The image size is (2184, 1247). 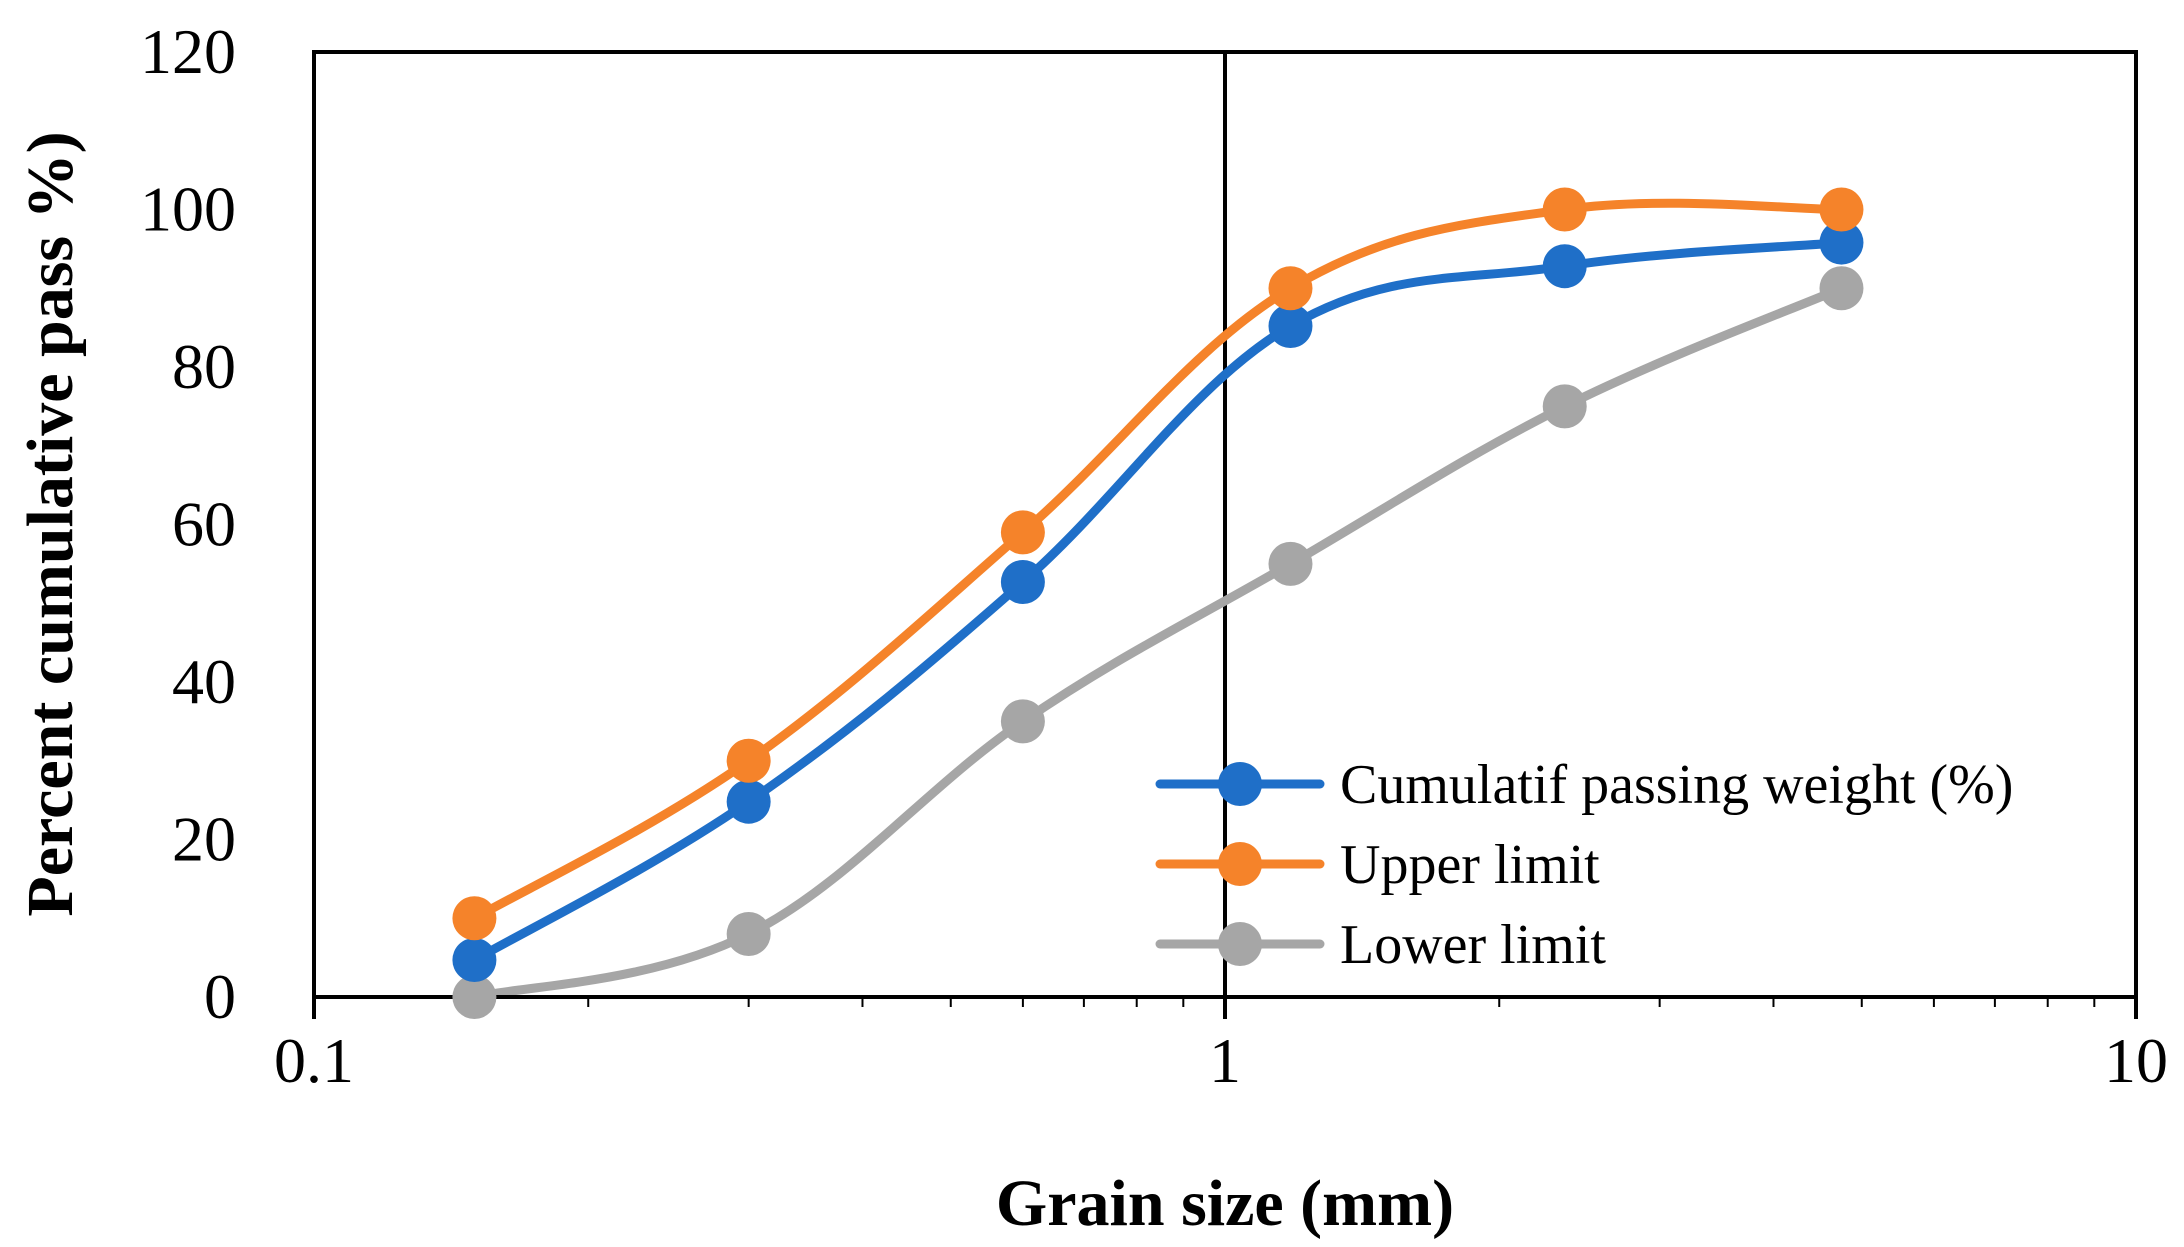 I want to click on x-tick-label: 10, so click(x=2136, y=1060).